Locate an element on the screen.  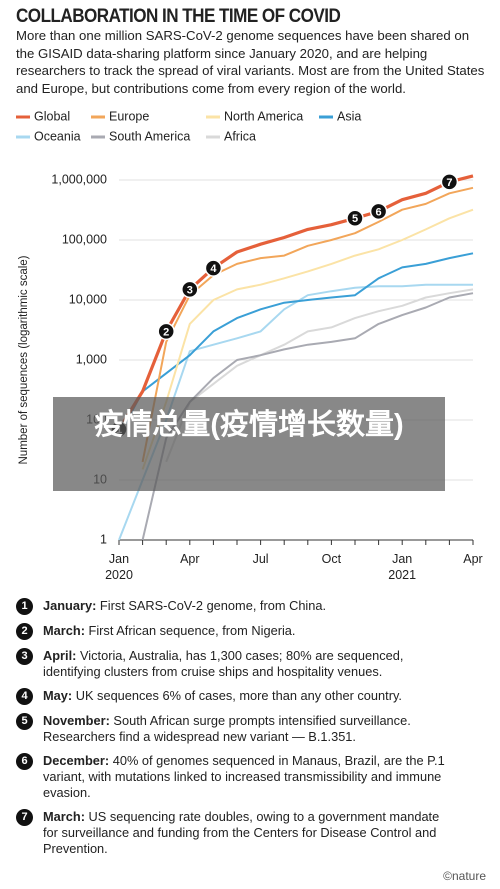
x-tick-label: Jan 2020 is located at coordinates (119, 567).